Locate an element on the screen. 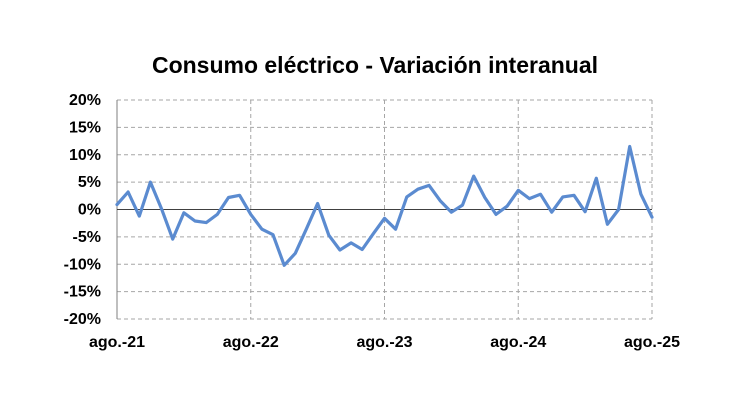 This screenshot has width=750, height=400. x-tick-labels: ago.-21 ago.-22 ago.-23 ago.-24 ago.-25 is located at coordinates (384, 342).